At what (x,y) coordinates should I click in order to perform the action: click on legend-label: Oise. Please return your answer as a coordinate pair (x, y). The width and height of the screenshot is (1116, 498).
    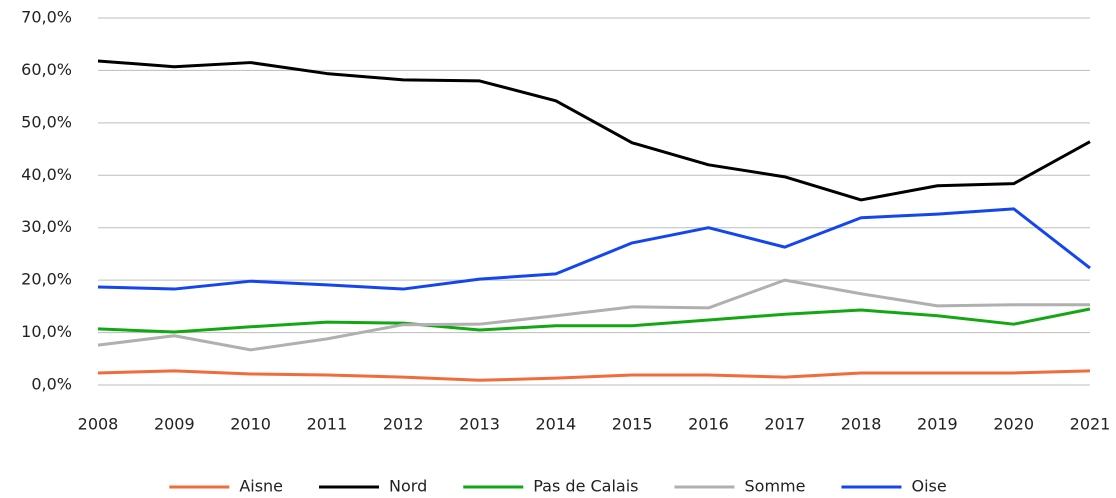
    Looking at the image, I should click on (928, 486).